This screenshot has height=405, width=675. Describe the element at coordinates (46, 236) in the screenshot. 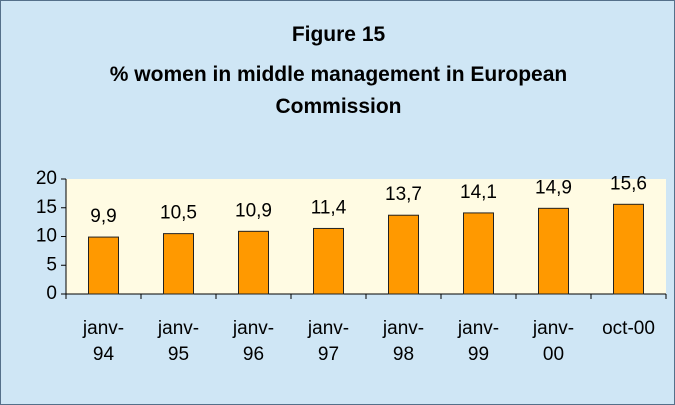

I see `y-tick-label: 10` at that location.